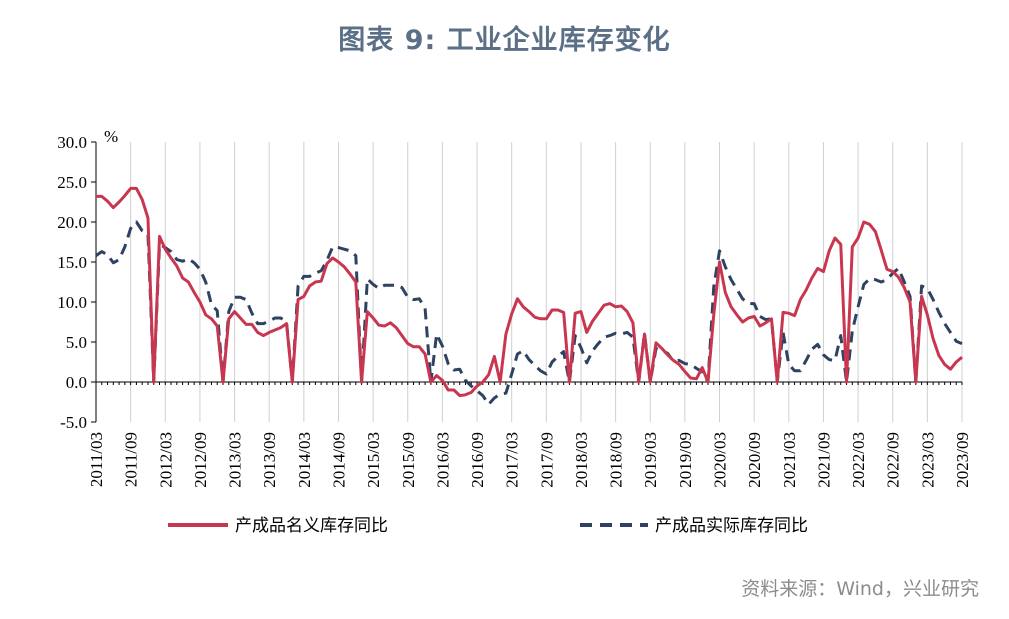  I want to click on x-tick-label: 2018/09, so click(616, 460).